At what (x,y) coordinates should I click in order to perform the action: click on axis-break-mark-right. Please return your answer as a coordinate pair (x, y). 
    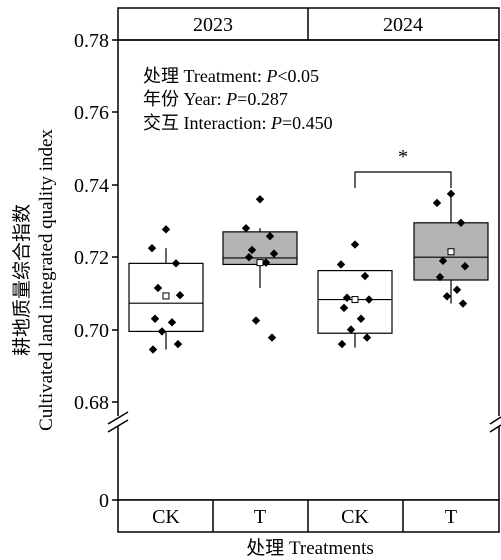
    Looking at the image, I should click on (495, 424).